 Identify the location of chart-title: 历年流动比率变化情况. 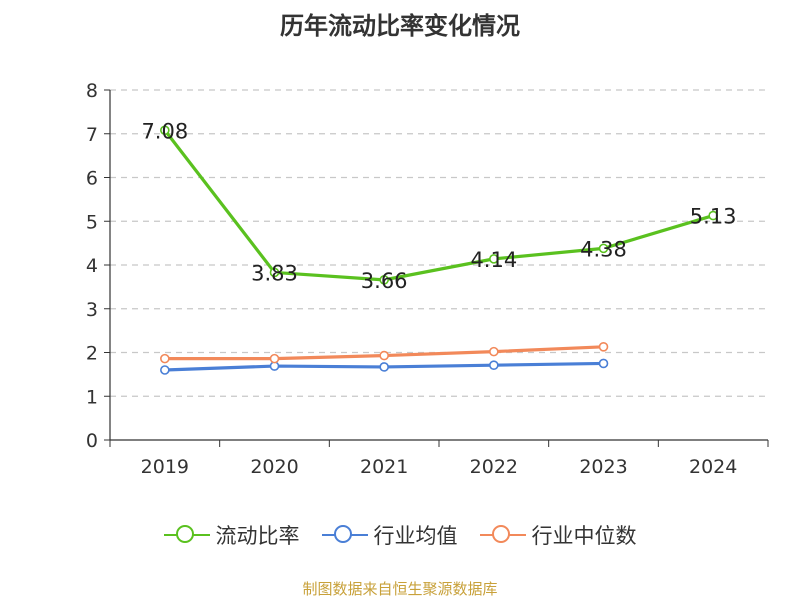
(400, 26).